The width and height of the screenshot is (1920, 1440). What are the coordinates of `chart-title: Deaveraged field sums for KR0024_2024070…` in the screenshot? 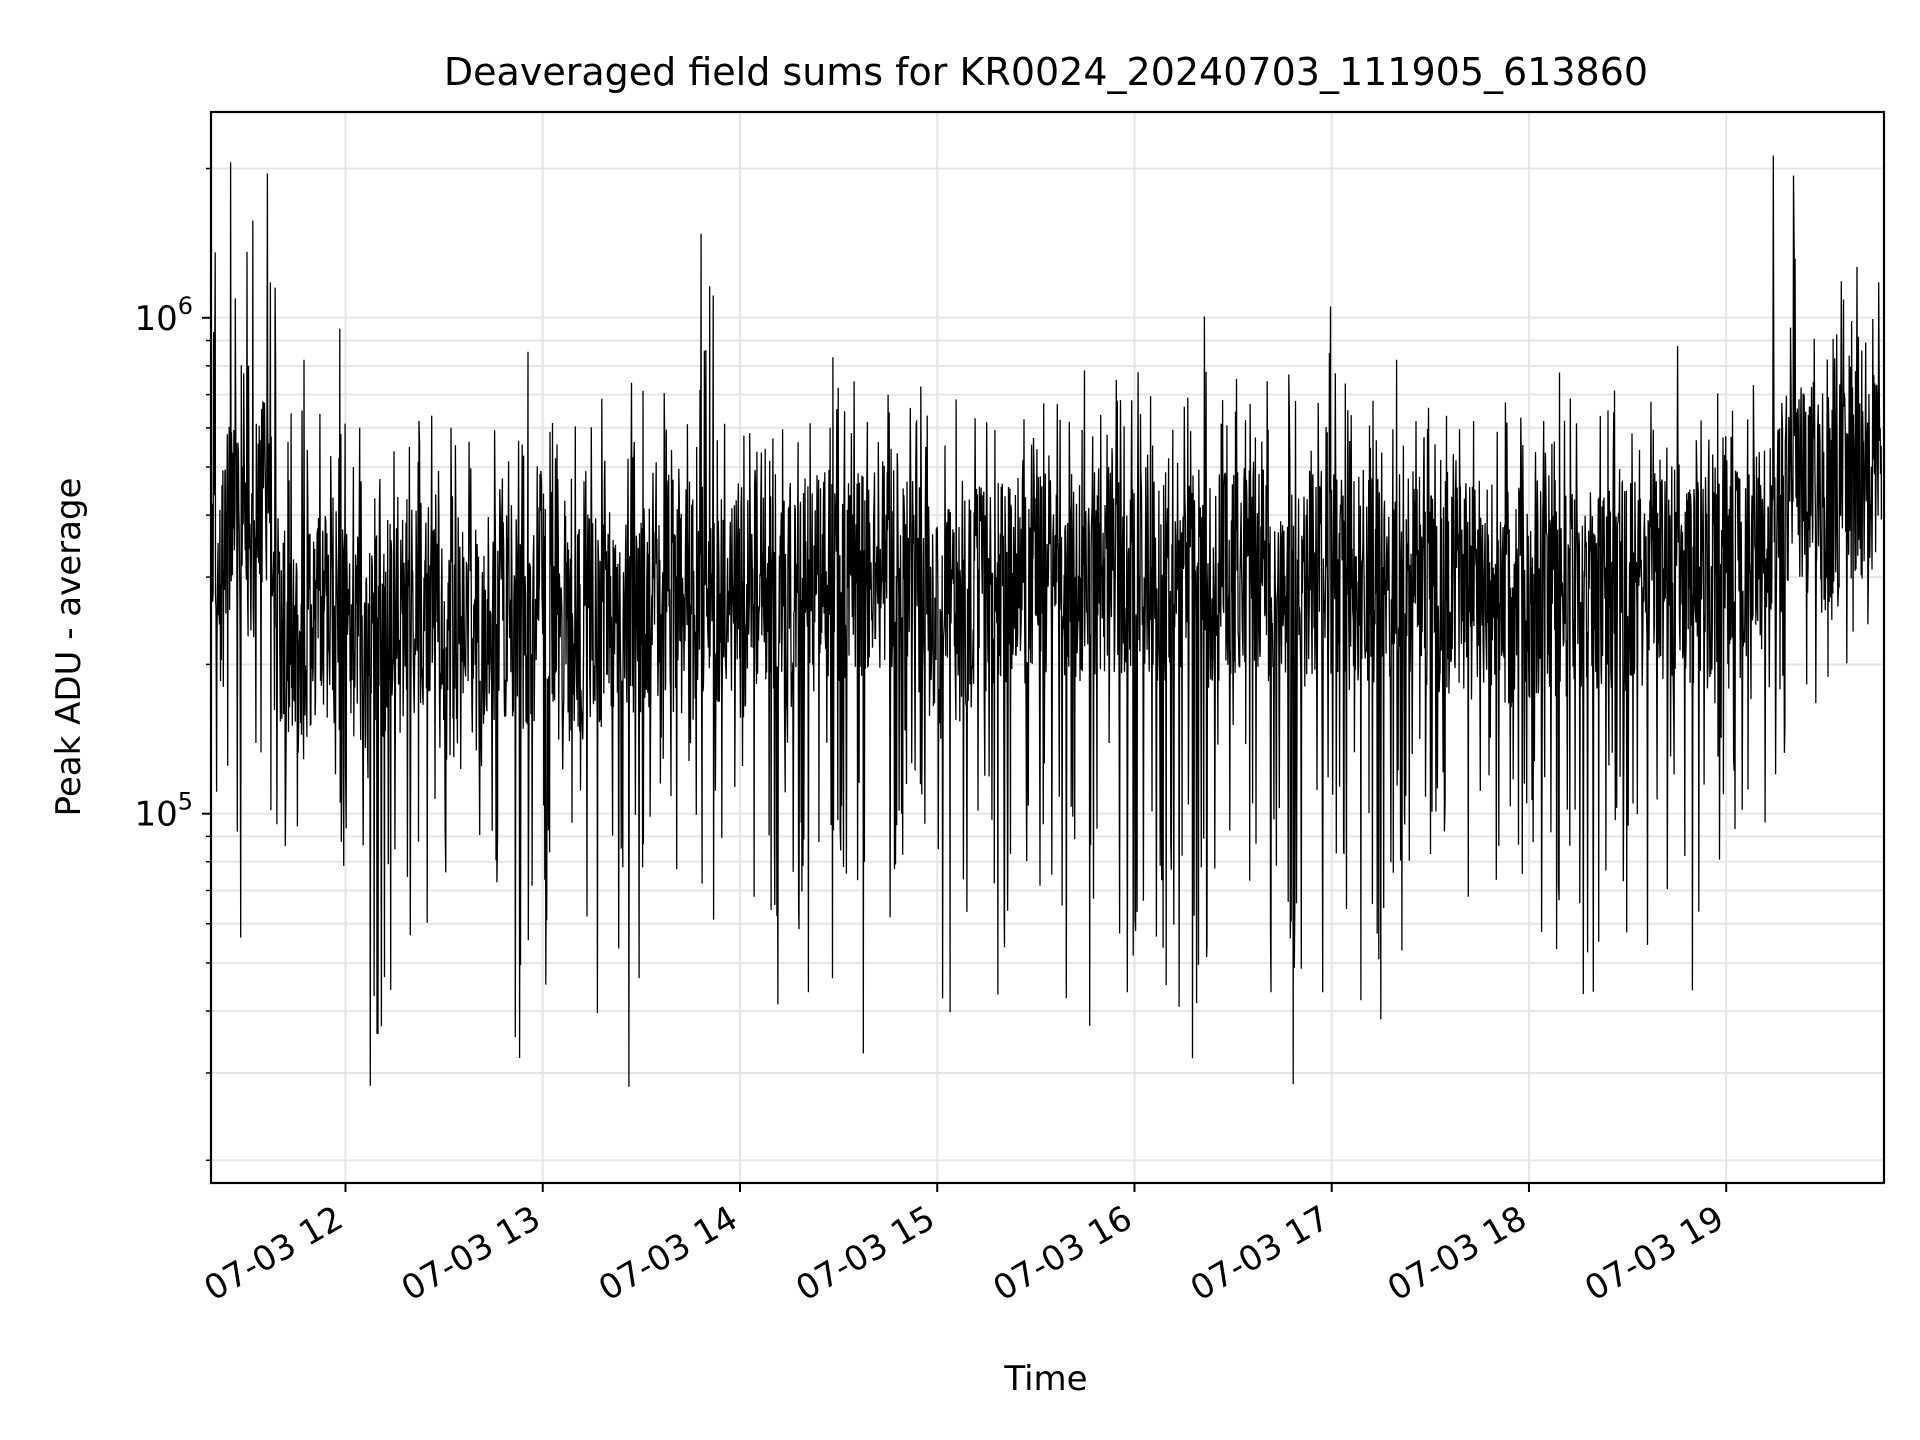 It's located at (1046, 72).